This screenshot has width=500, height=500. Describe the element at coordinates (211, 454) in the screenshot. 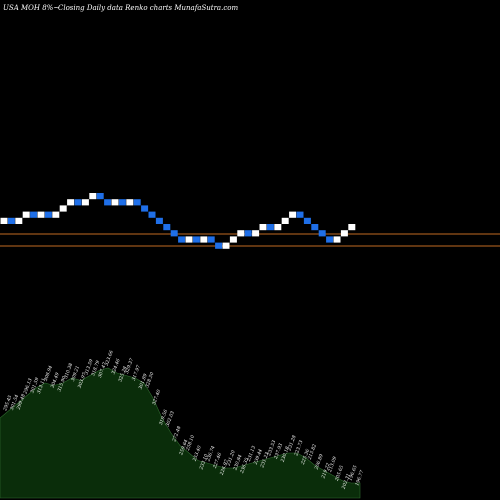

I see `volume-value-label: 236.74` at that location.